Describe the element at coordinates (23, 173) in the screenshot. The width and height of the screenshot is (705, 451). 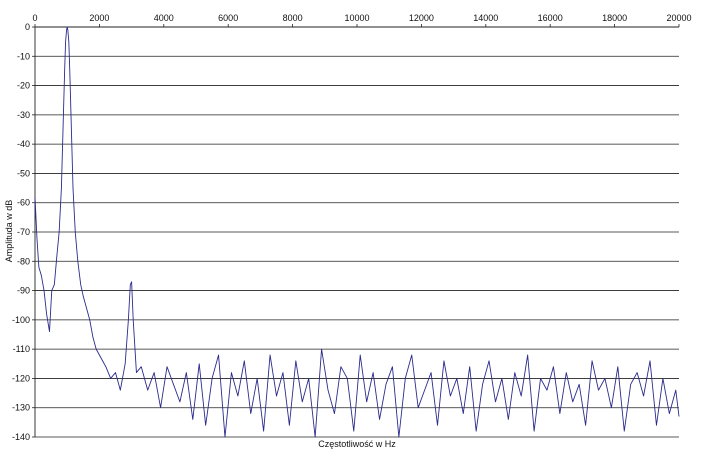
I see `y-tick-label: -50` at that location.